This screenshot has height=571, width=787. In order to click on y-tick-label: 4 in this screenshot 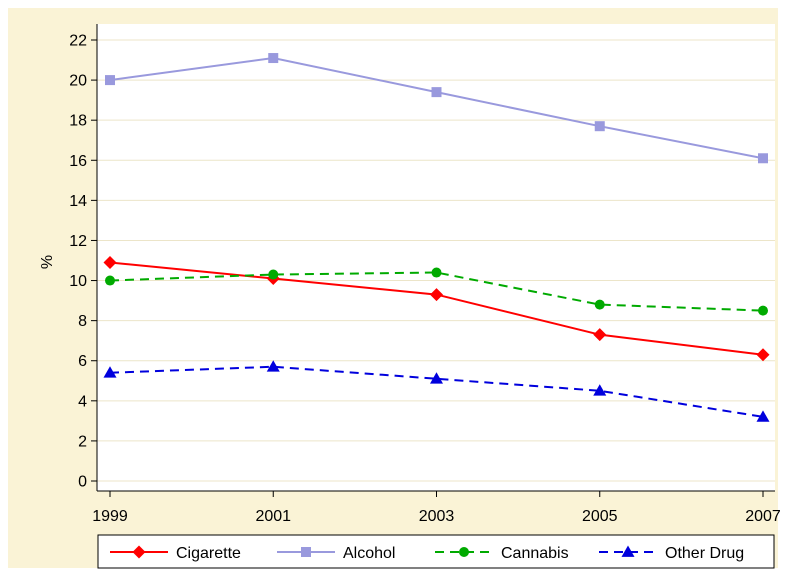, I will do `click(82, 401)`.